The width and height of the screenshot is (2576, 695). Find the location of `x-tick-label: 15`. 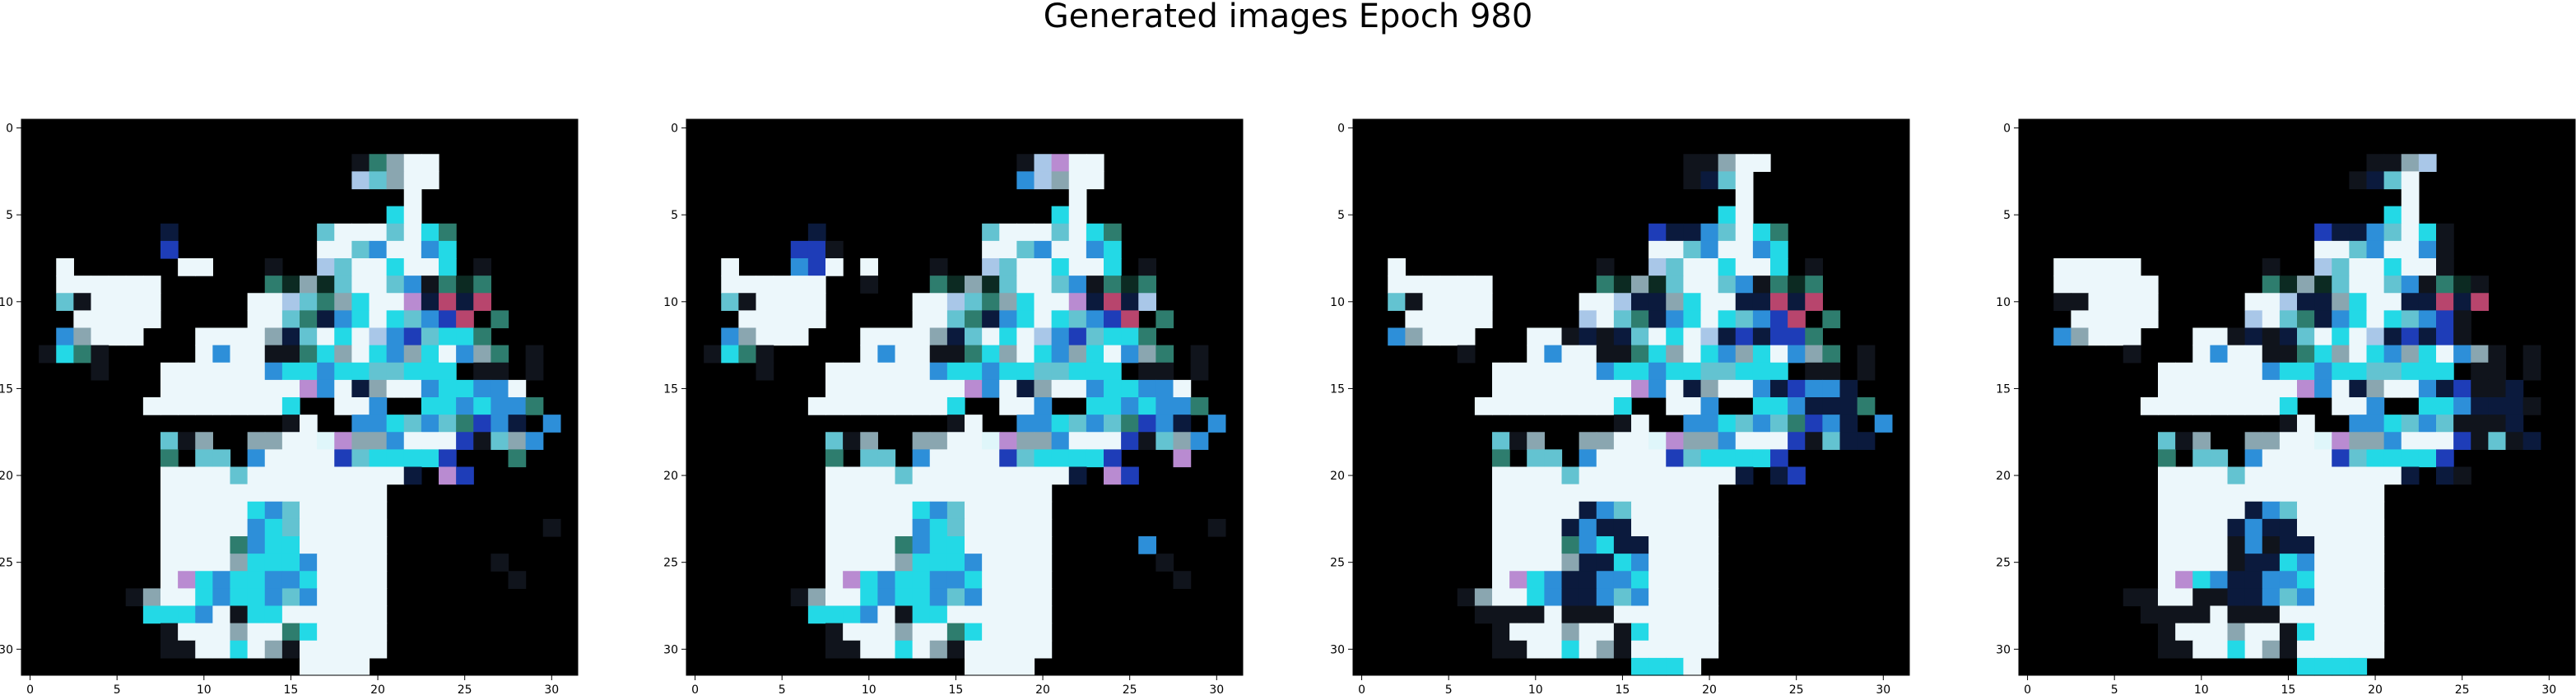

x-tick-label: 15 is located at coordinates (2288, 689).